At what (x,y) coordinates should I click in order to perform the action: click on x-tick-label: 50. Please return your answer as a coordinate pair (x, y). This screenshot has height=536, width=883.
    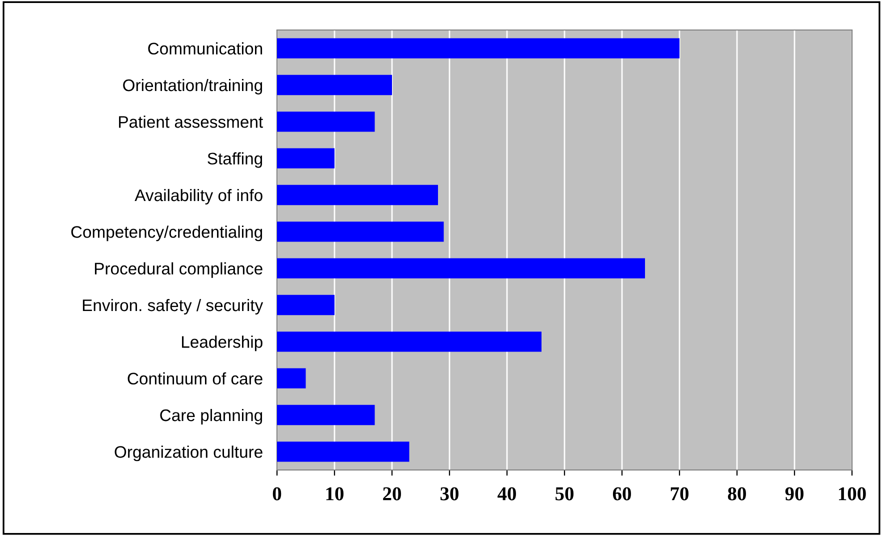
    Looking at the image, I should click on (565, 493).